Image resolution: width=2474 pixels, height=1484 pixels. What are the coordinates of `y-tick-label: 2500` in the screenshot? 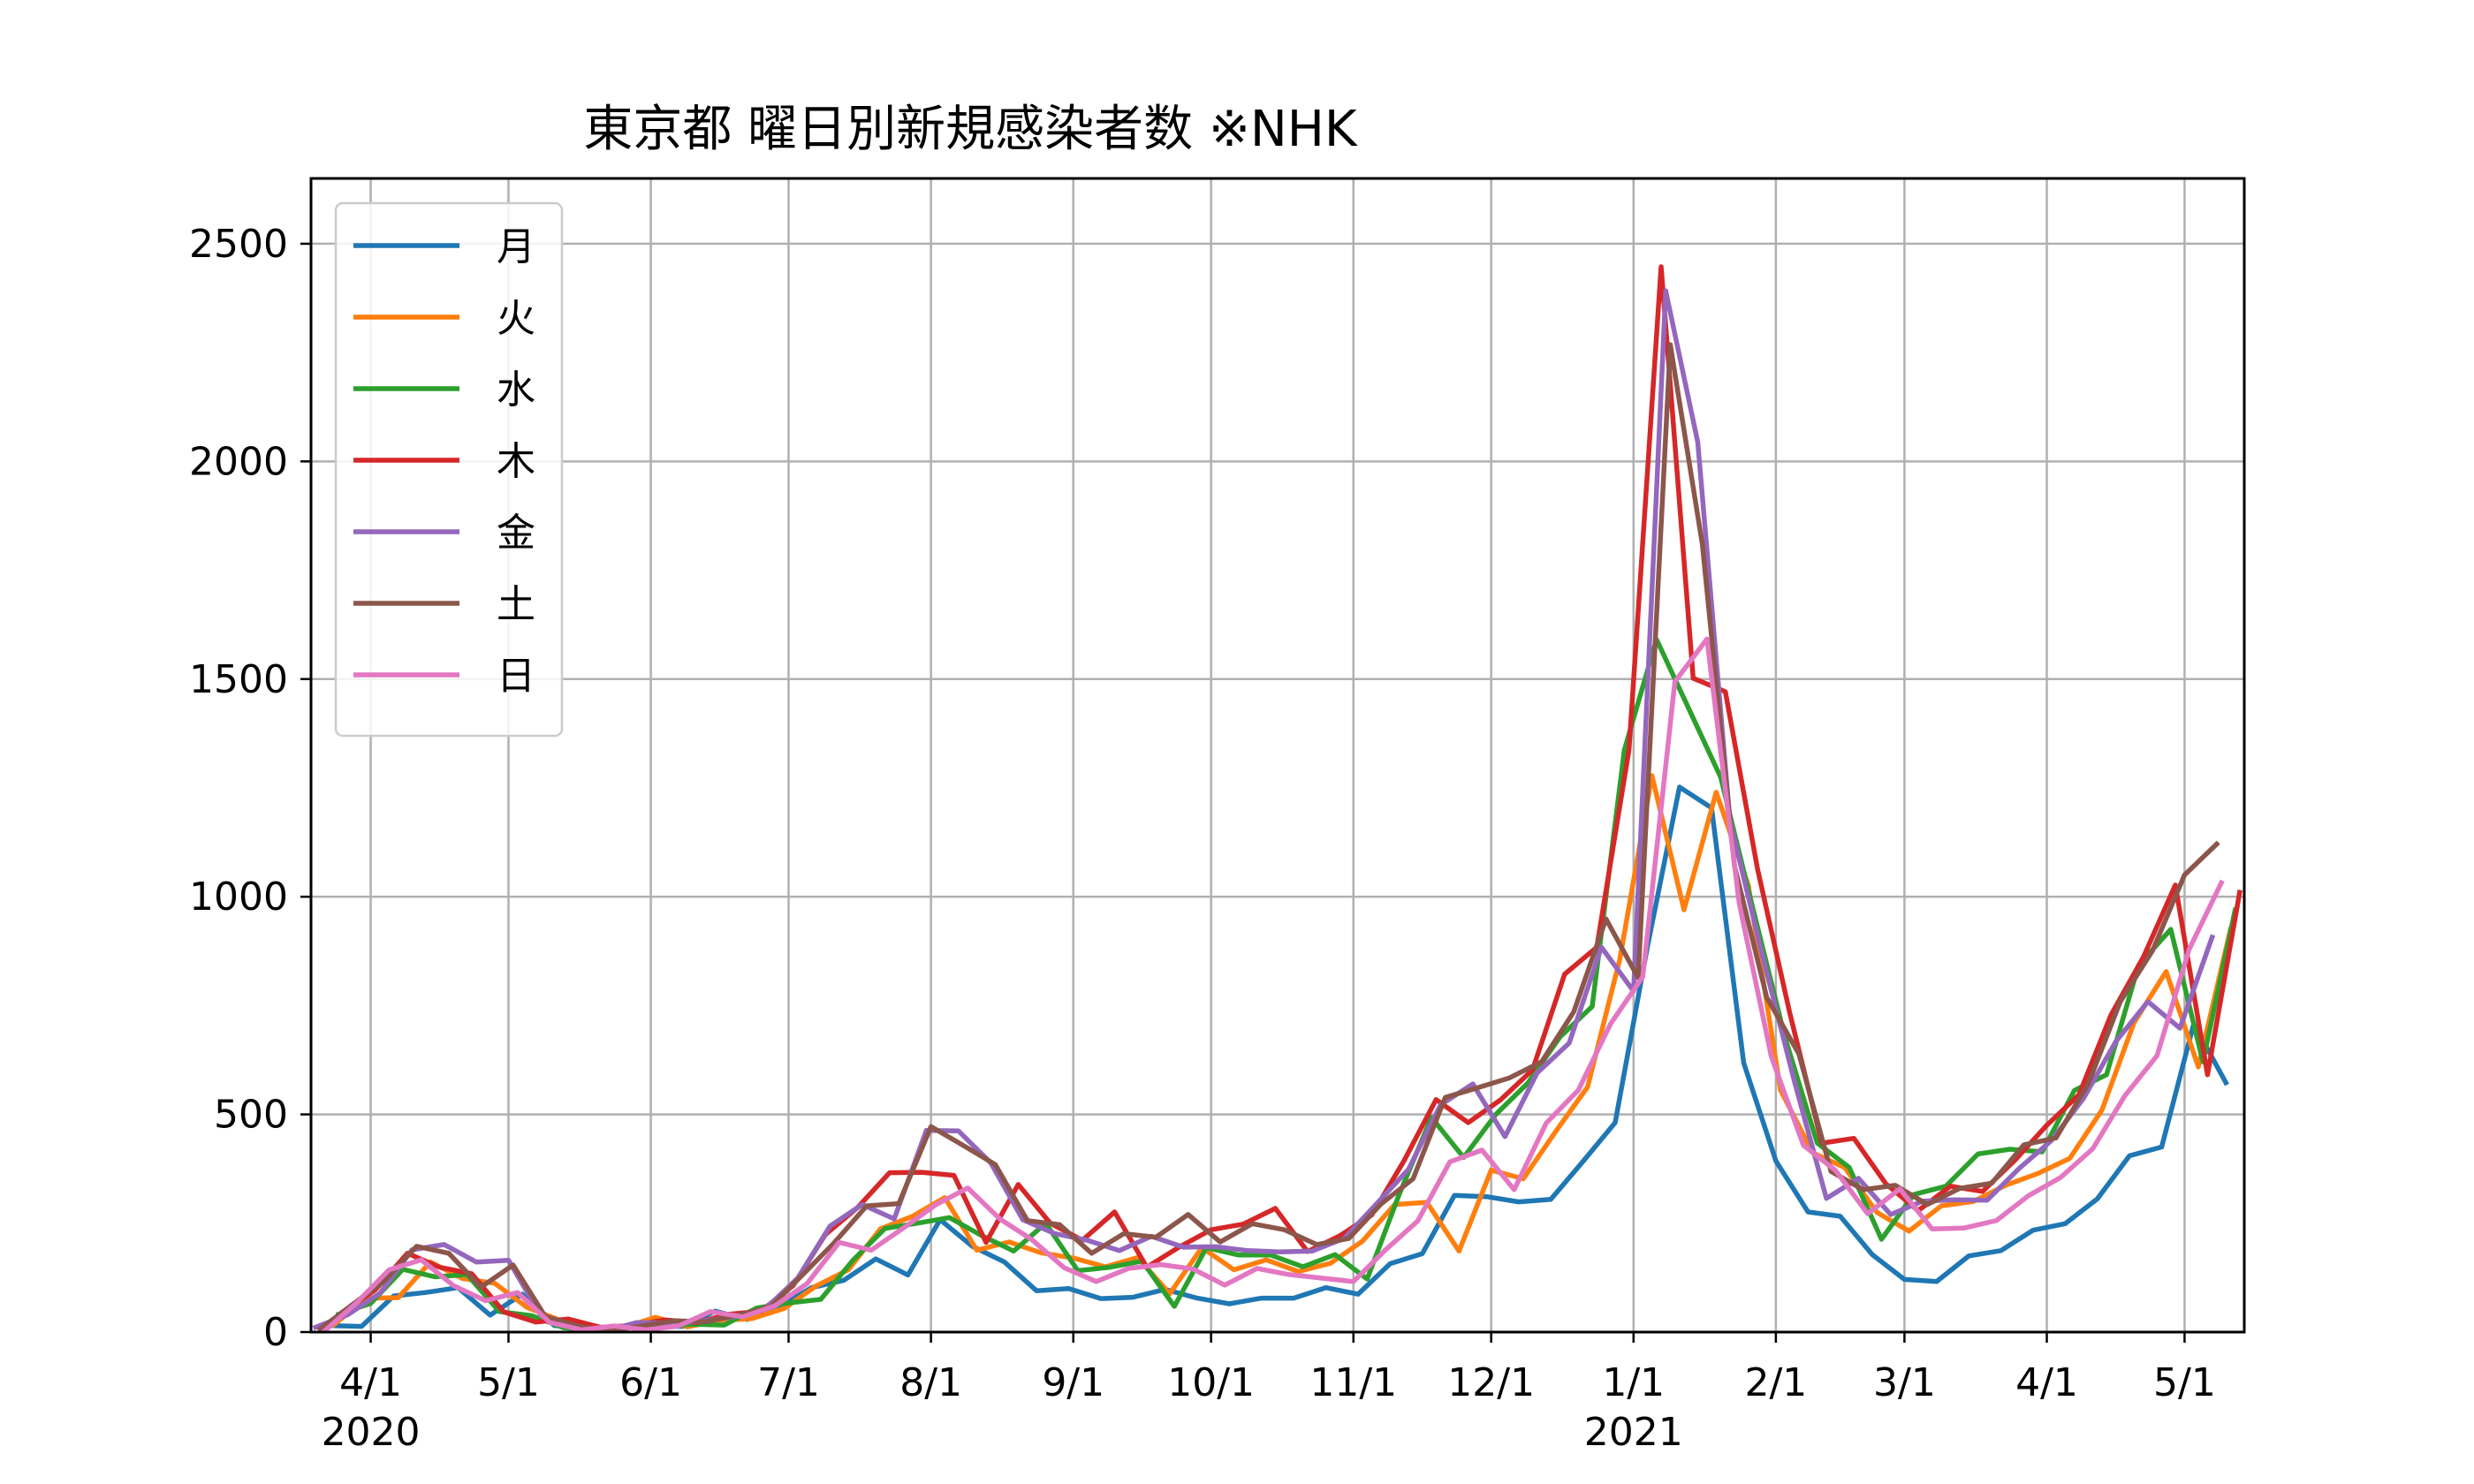 It's located at (238, 244).